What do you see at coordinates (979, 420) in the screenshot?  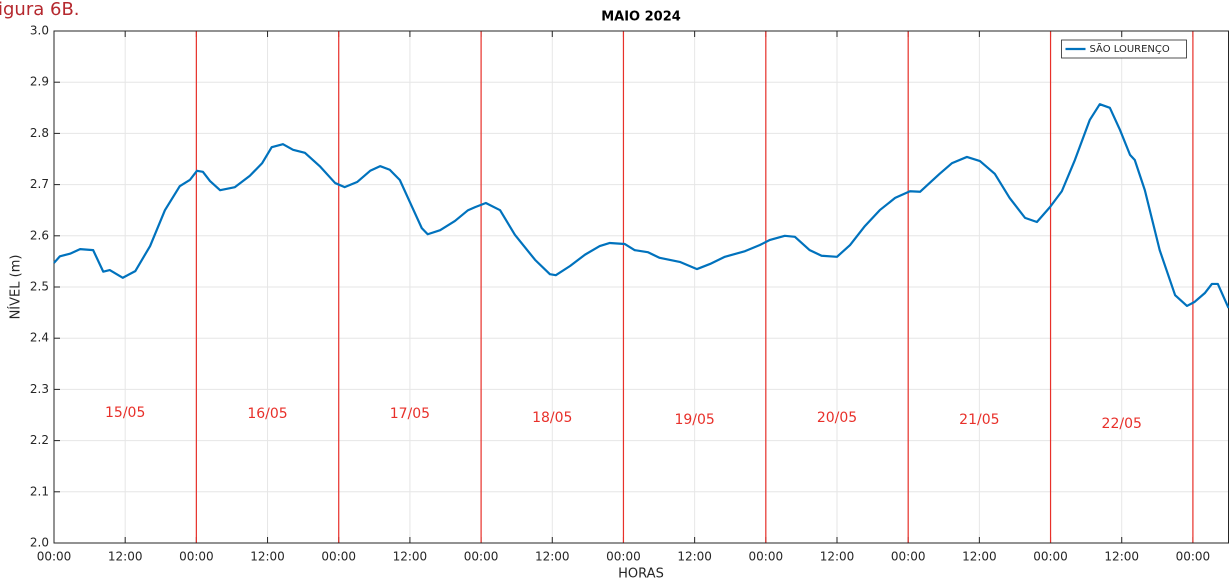 I see `day-label: 21/05` at bounding box center [979, 420].